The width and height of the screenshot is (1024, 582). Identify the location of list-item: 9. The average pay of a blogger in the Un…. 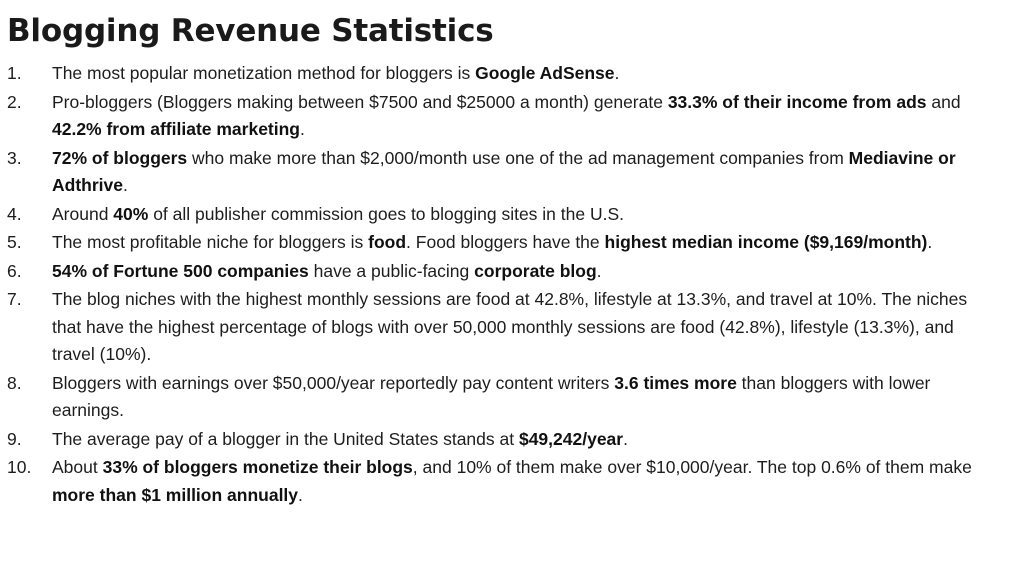
(503, 440).